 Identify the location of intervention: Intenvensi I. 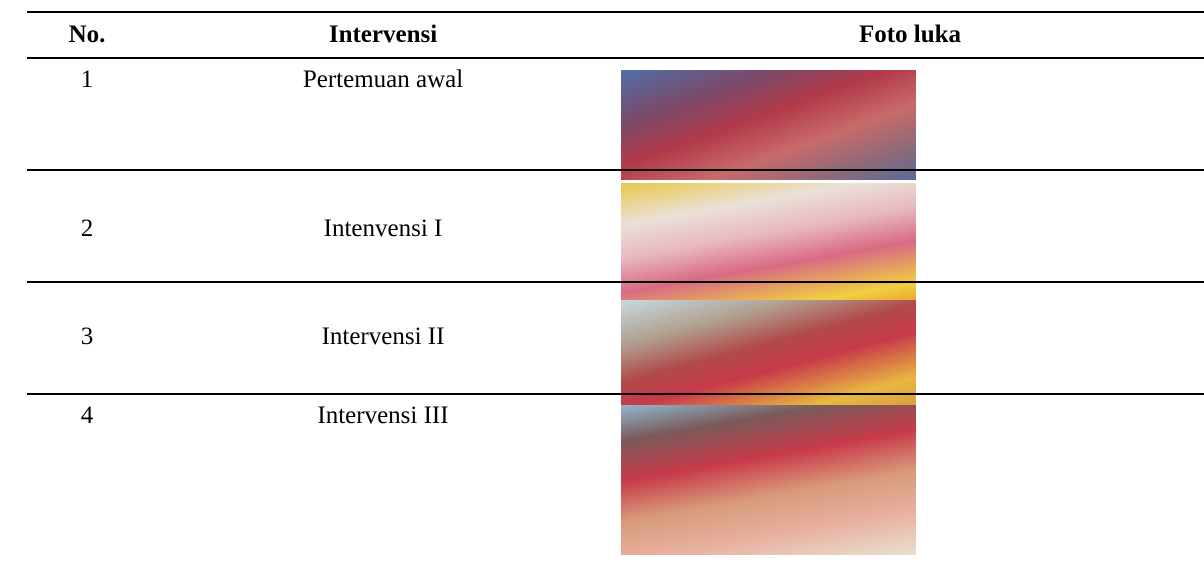
(383, 228).